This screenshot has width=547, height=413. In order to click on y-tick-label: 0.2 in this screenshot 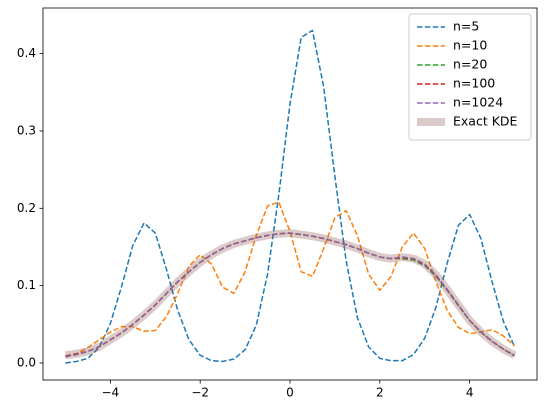, I will do `click(26, 208)`.